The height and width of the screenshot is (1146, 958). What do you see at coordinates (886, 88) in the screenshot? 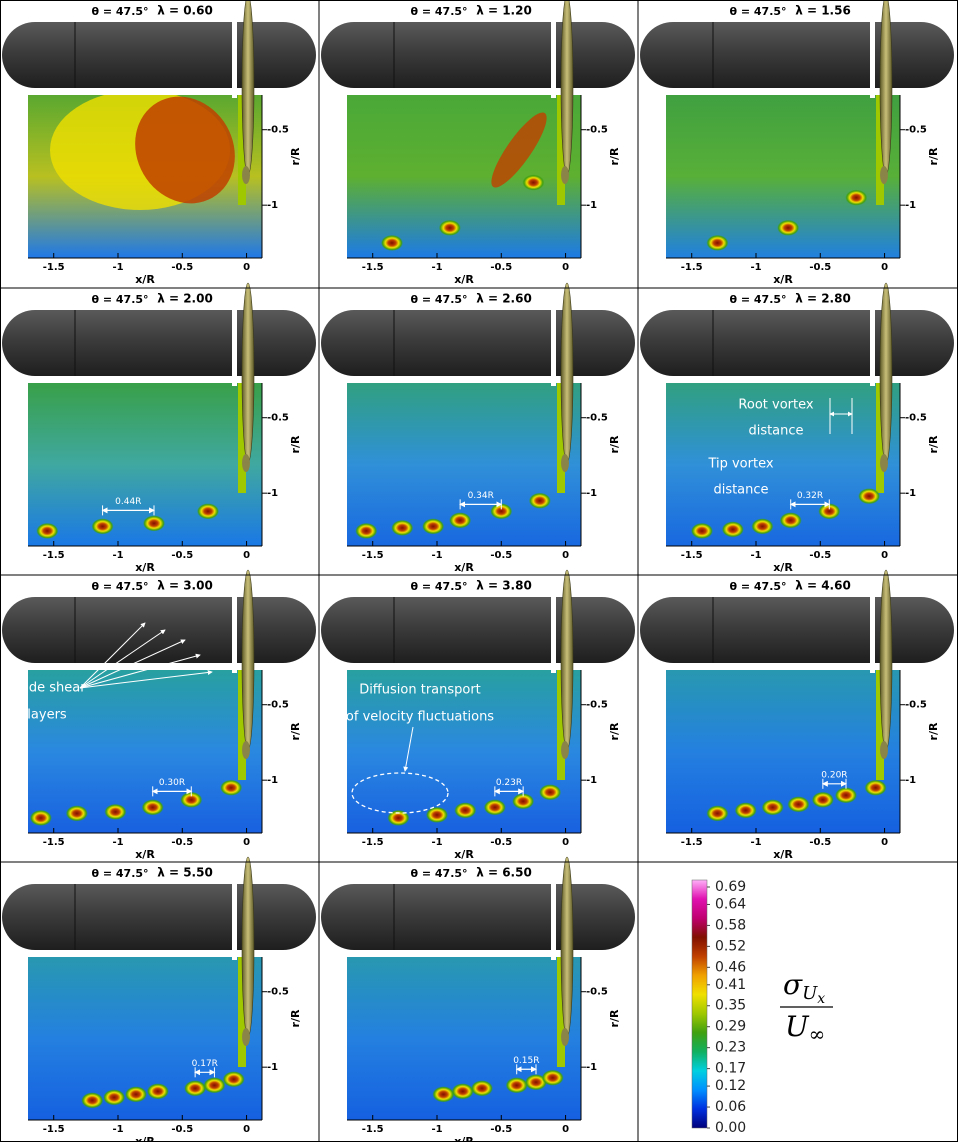
I see `propeller-blade` at bounding box center [886, 88].